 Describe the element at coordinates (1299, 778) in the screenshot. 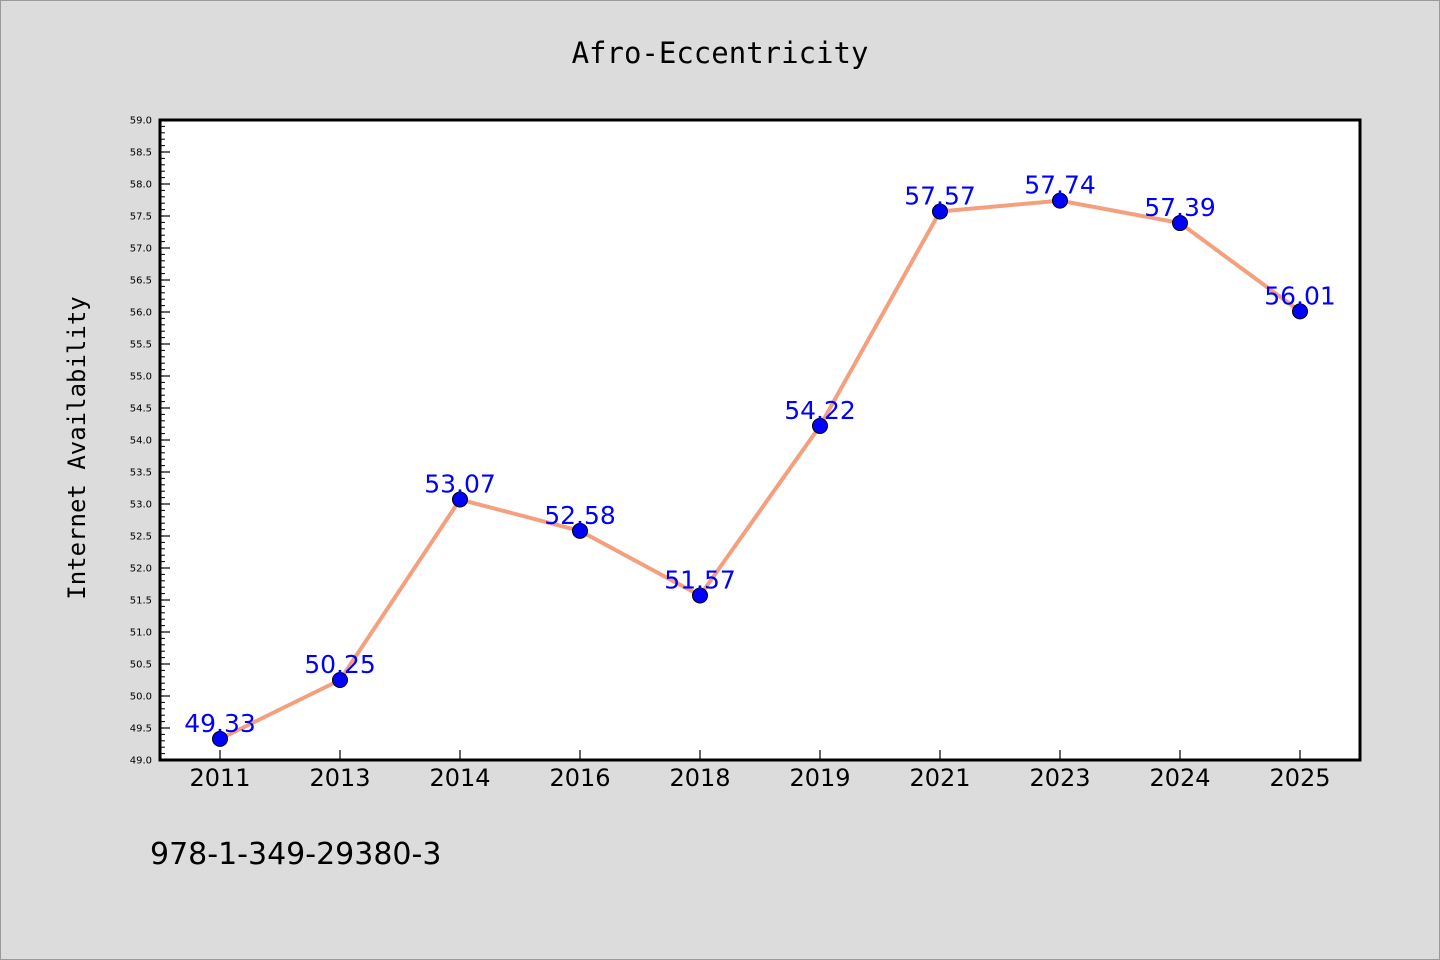

I see `x-tick-label: 2025` at that location.